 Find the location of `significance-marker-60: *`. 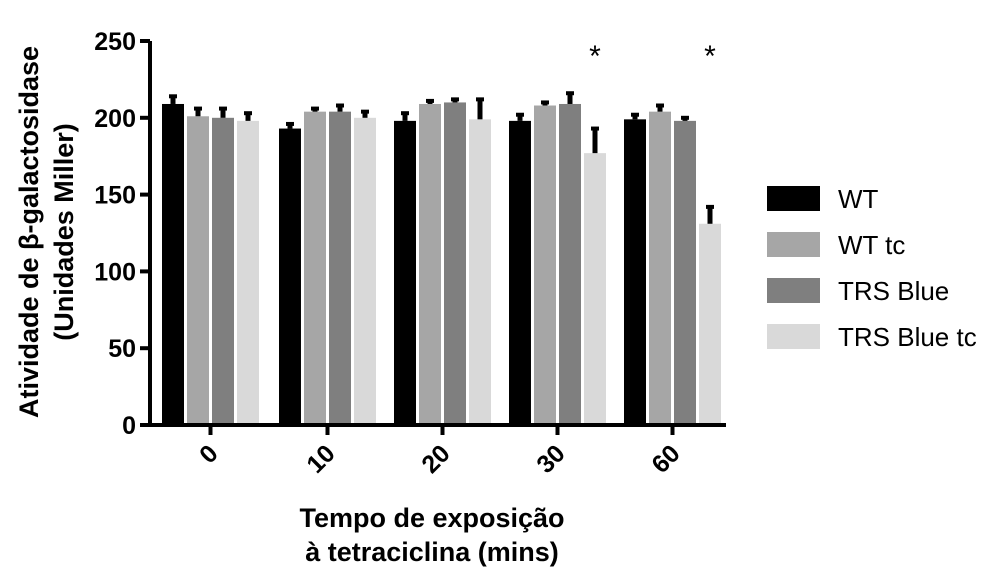

significance-marker-60: * is located at coordinates (710, 56).